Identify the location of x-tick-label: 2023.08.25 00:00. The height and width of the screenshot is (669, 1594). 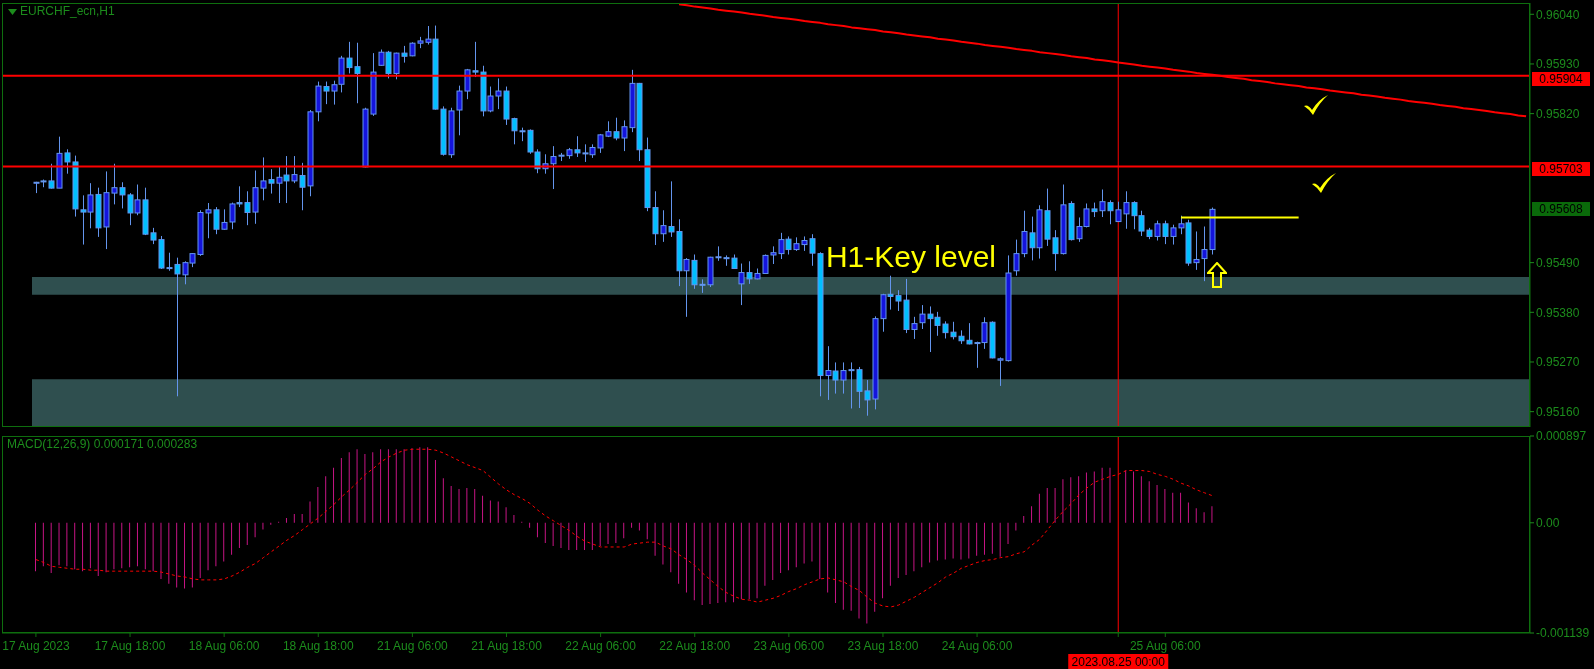
(1118, 662).